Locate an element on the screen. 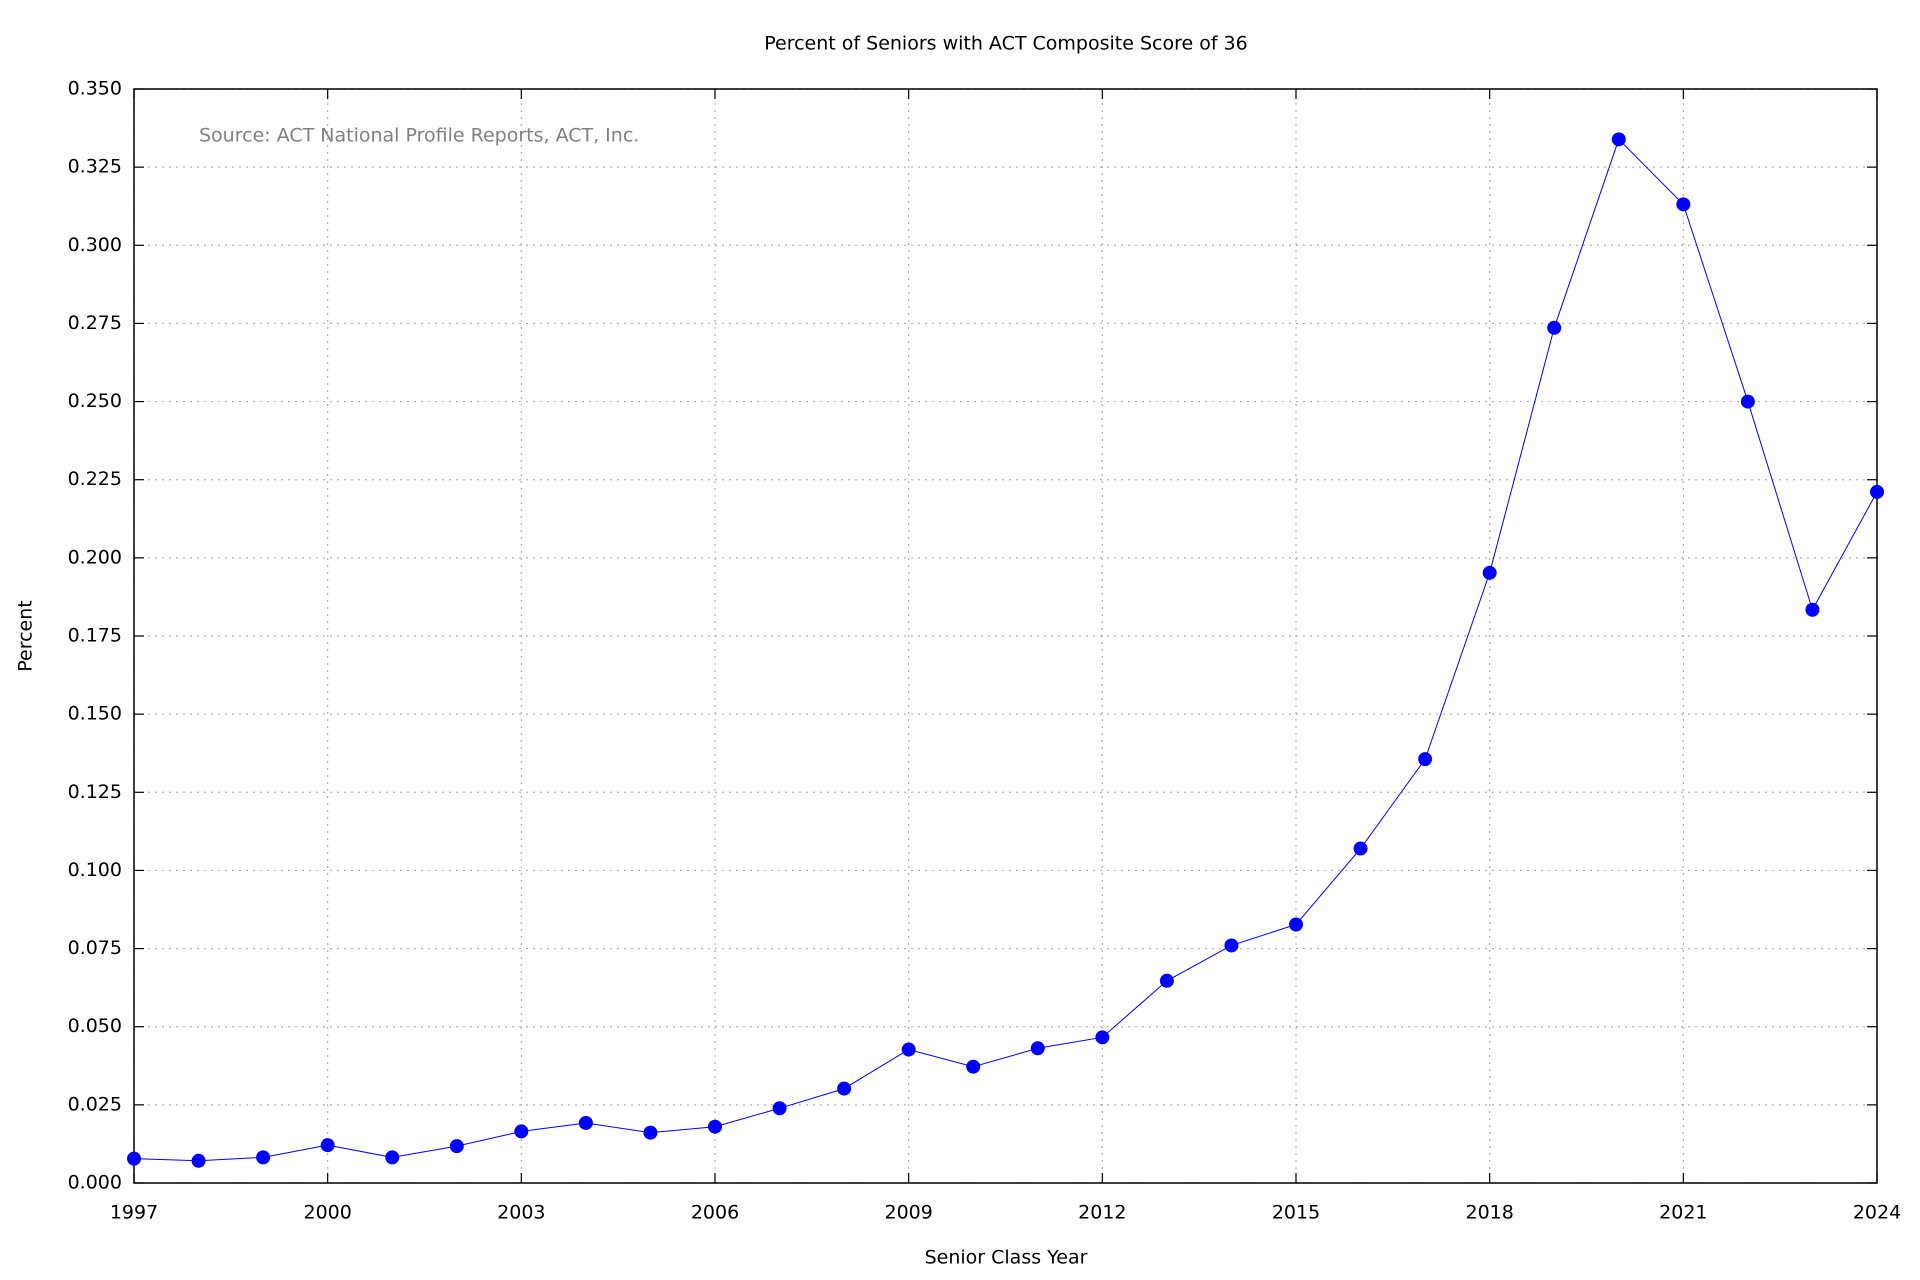  y-tick-label: 0.125 is located at coordinates (95, 792).